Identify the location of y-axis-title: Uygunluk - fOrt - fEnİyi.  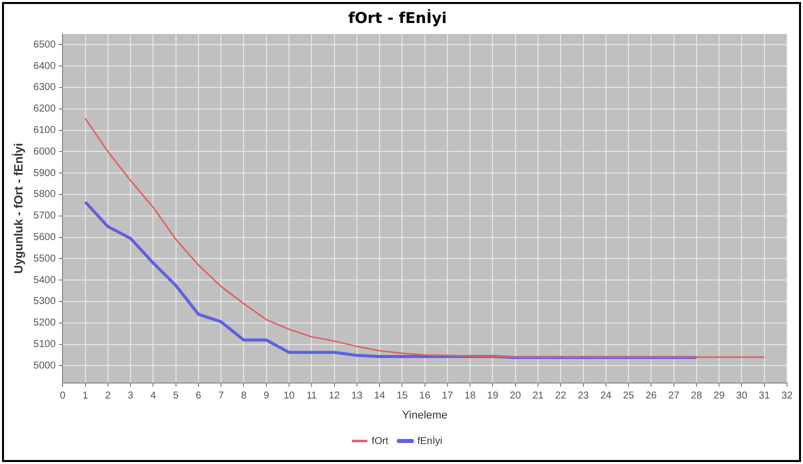
(19, 208).